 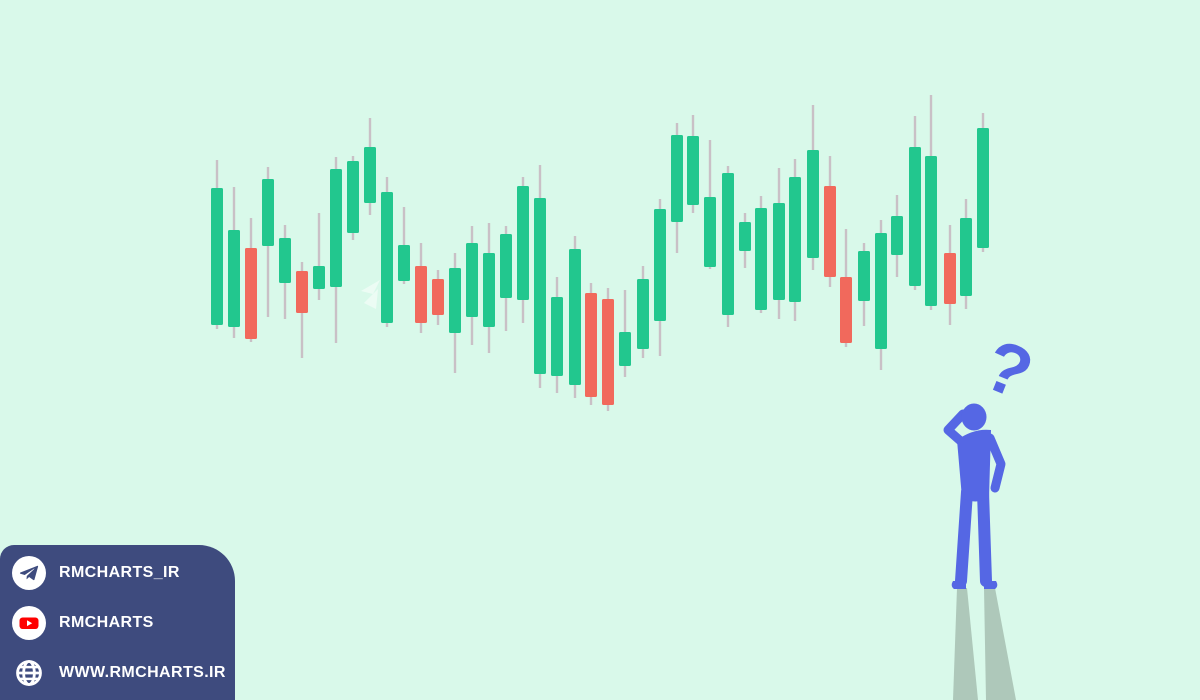 I want to click on left-leg, so click(x=964, y=536).